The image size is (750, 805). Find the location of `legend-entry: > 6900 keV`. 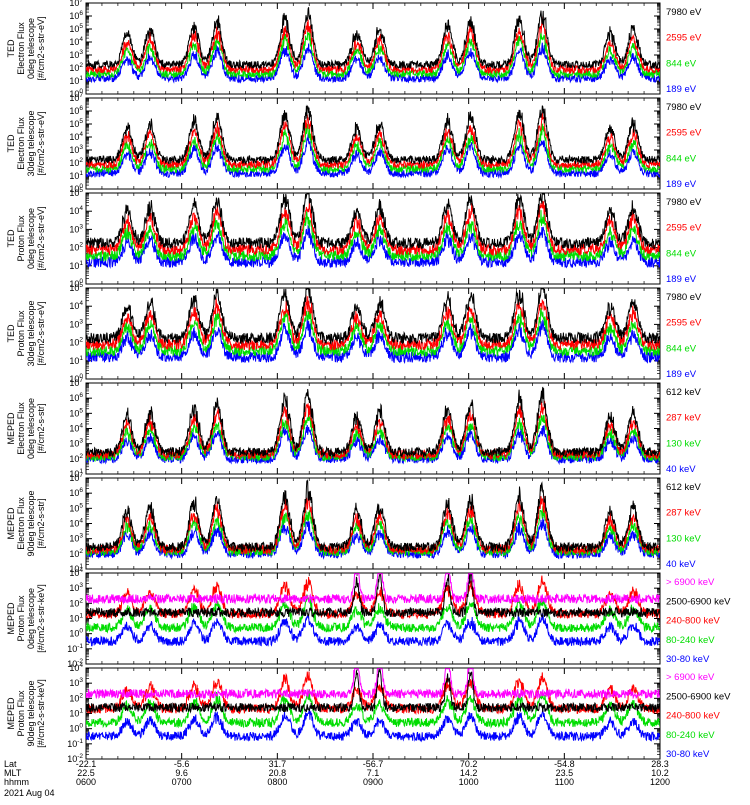

legend-entry: > 6900 keV is located at coordinates (690, 677).